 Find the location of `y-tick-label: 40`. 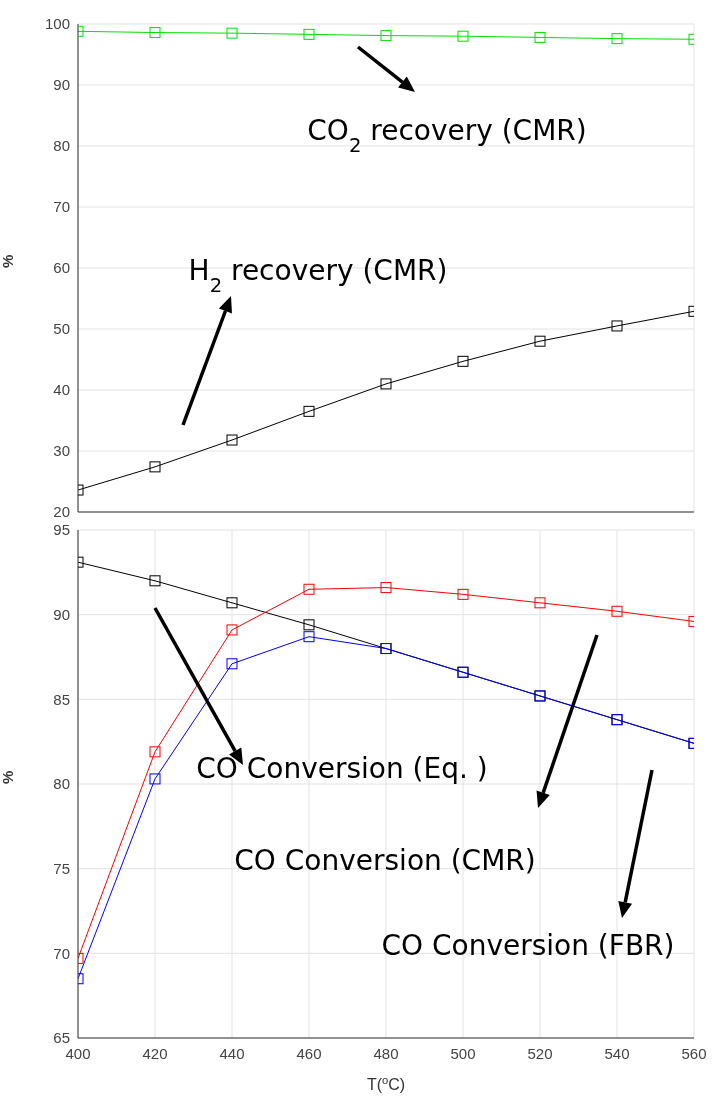

y-tick-label: 40 is located at coordinates (61, 390).